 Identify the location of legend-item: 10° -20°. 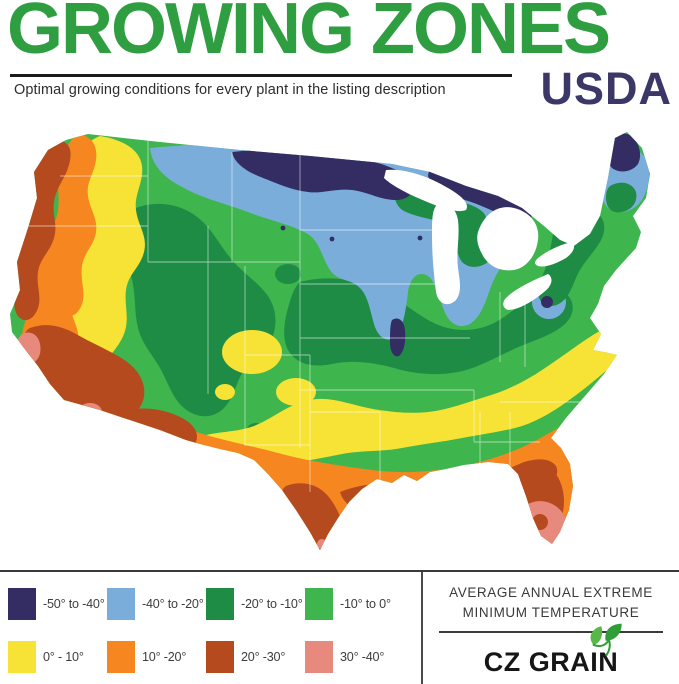
(156, 657).